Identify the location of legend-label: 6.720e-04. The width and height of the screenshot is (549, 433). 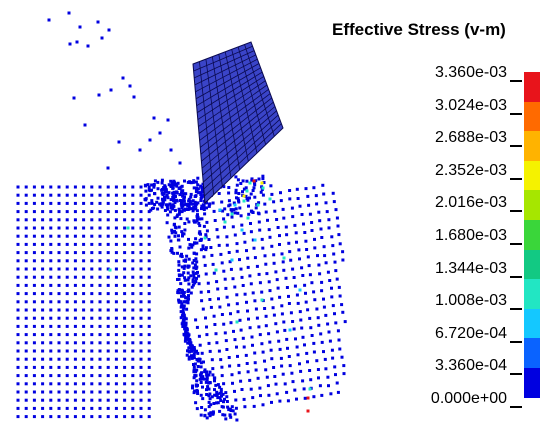
(470, 333).